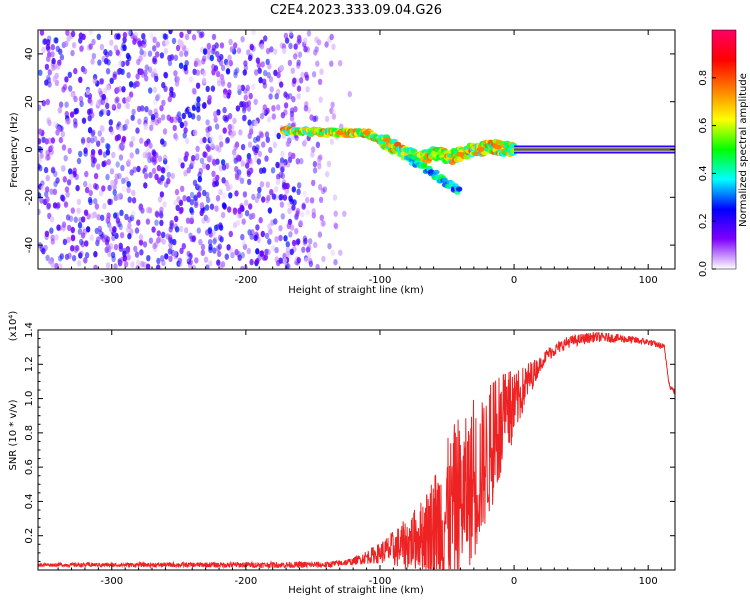 The image size is (750, 600). What do you see at coordinates (29, 197) in the screenshot?
I see `y-tick-label: -20` at bounding box center [29, 197].